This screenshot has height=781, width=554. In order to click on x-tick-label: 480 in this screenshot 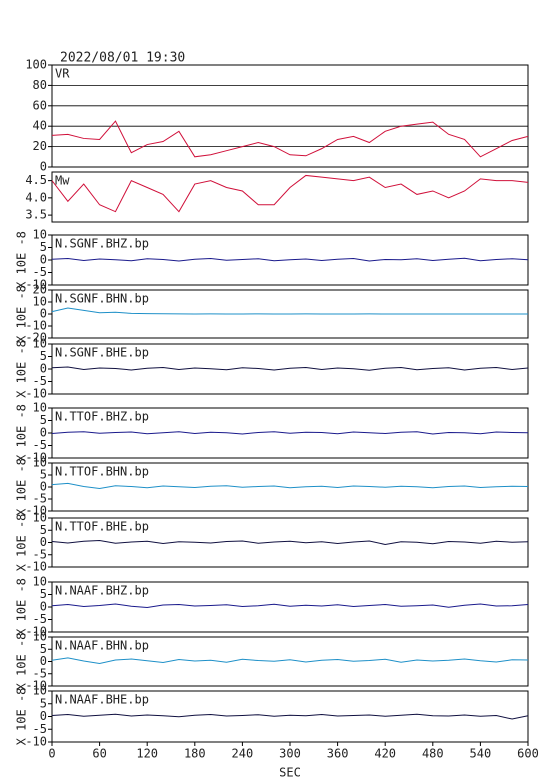, I will do `click(433, 754)`.